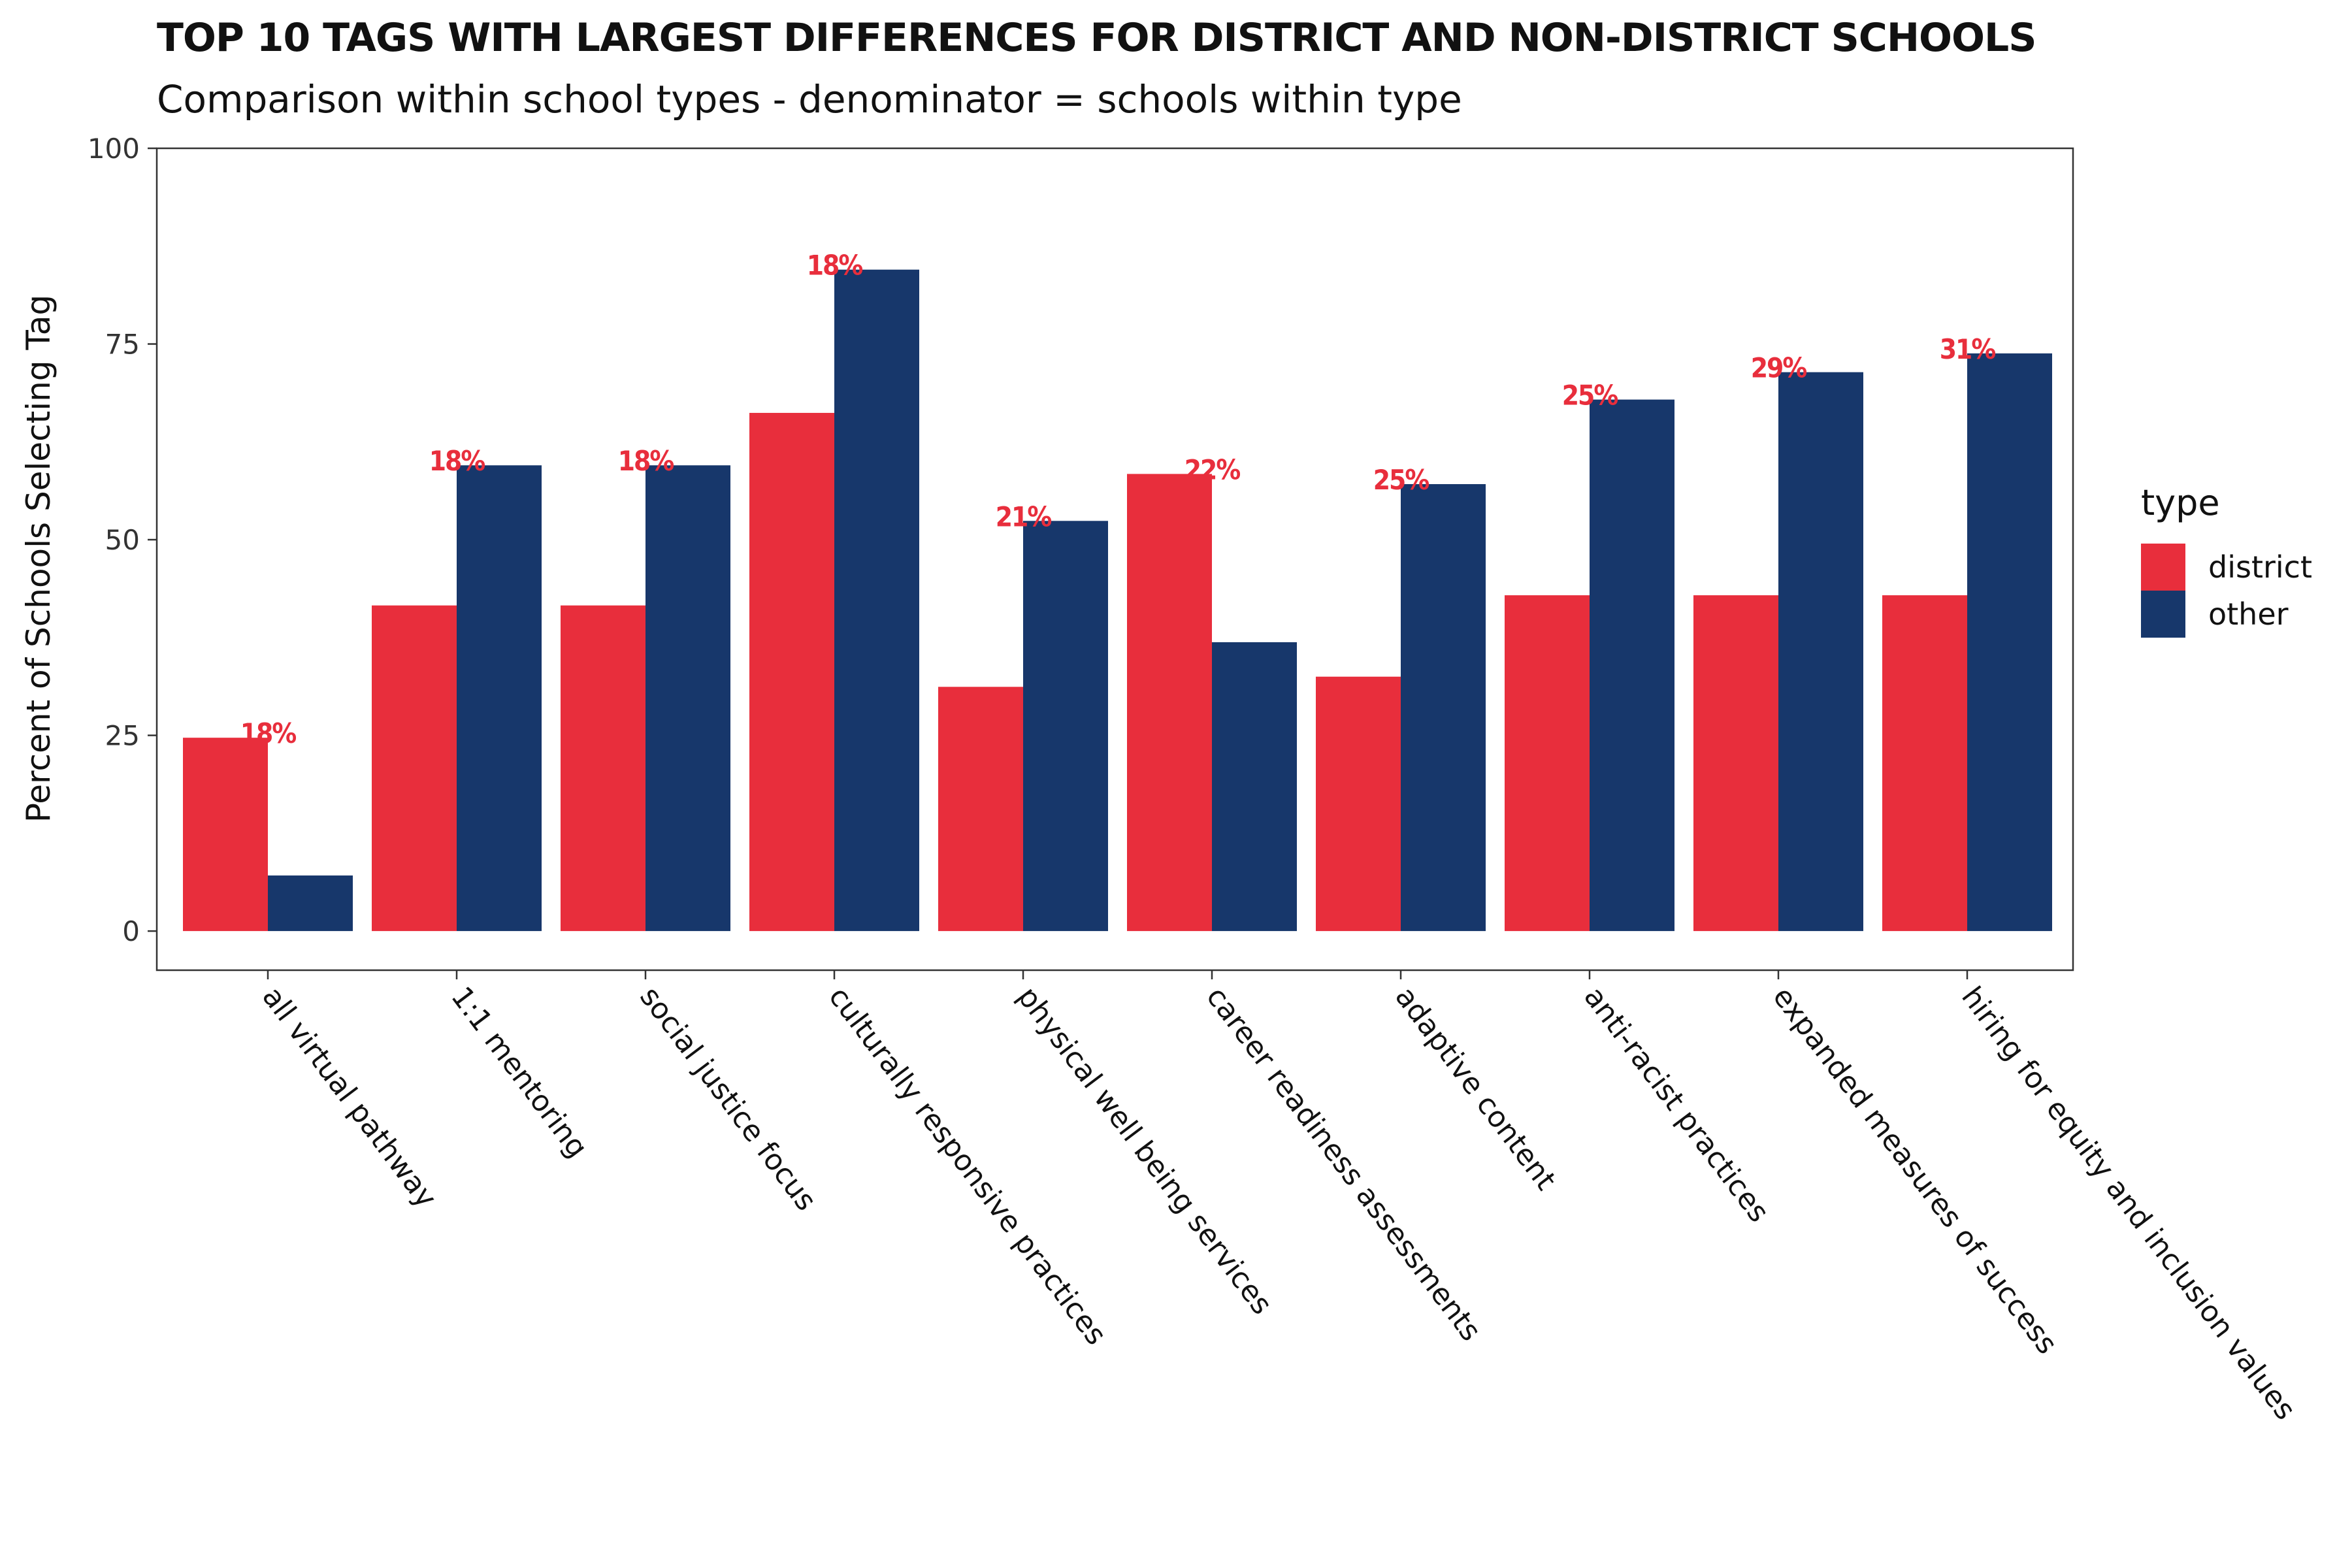 Image resolution: width=2352 pixels, height=1568 pixels. Describe the element at coordinates (122, 736) in the screenshot. I see `y-tick-label: 25` at that location.